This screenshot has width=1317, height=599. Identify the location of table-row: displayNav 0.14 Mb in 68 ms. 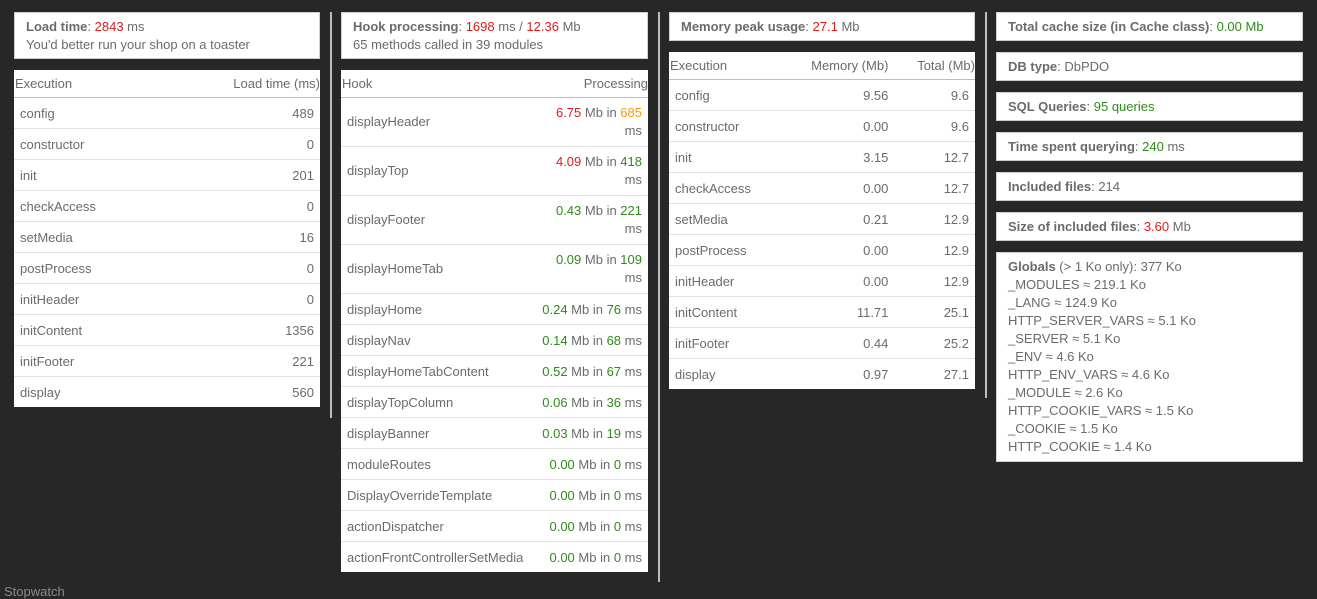
(494, 340).